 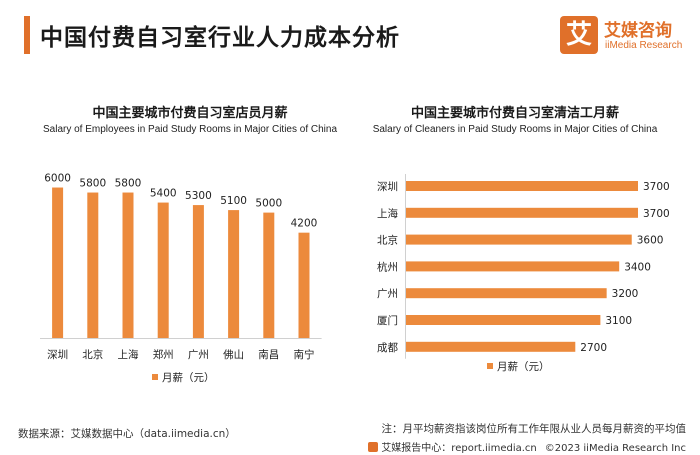 What do you see at coordinates (220, 38) in the screenshot?
I see `page-title: 中国付费自习室行业人力成本分析` at bounding box center [220, 38].